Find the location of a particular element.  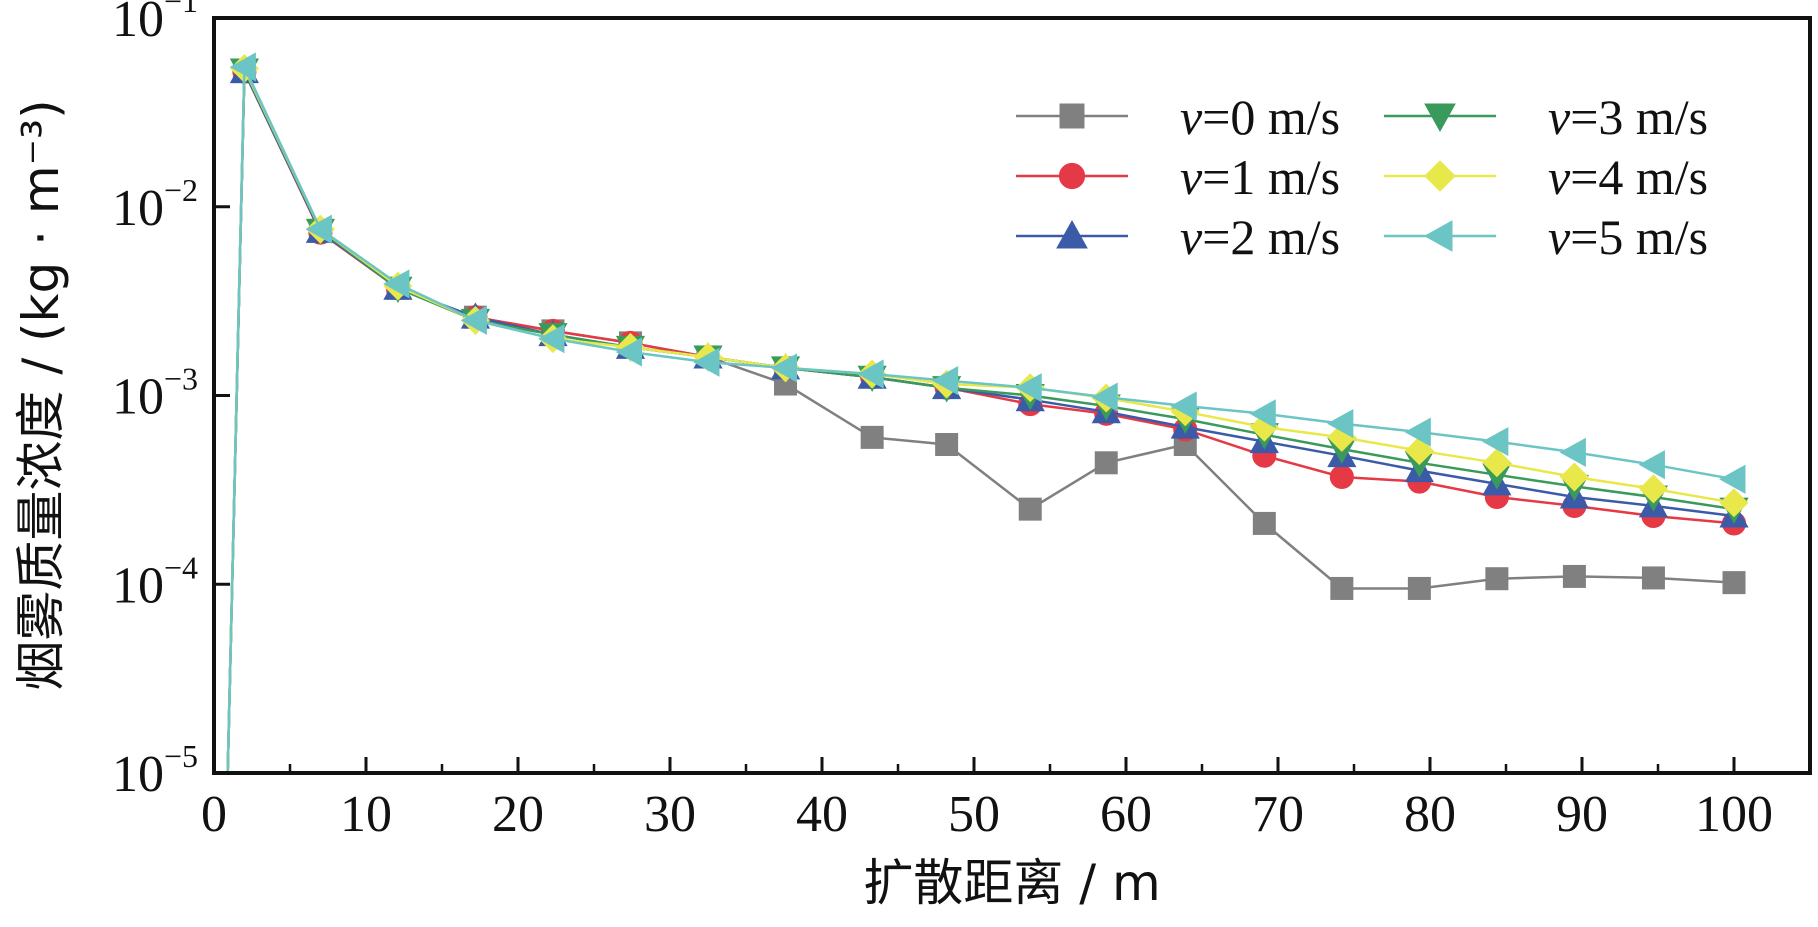

x-axis-title: 扩散距离 / m is located at coordinates (1011, 883).